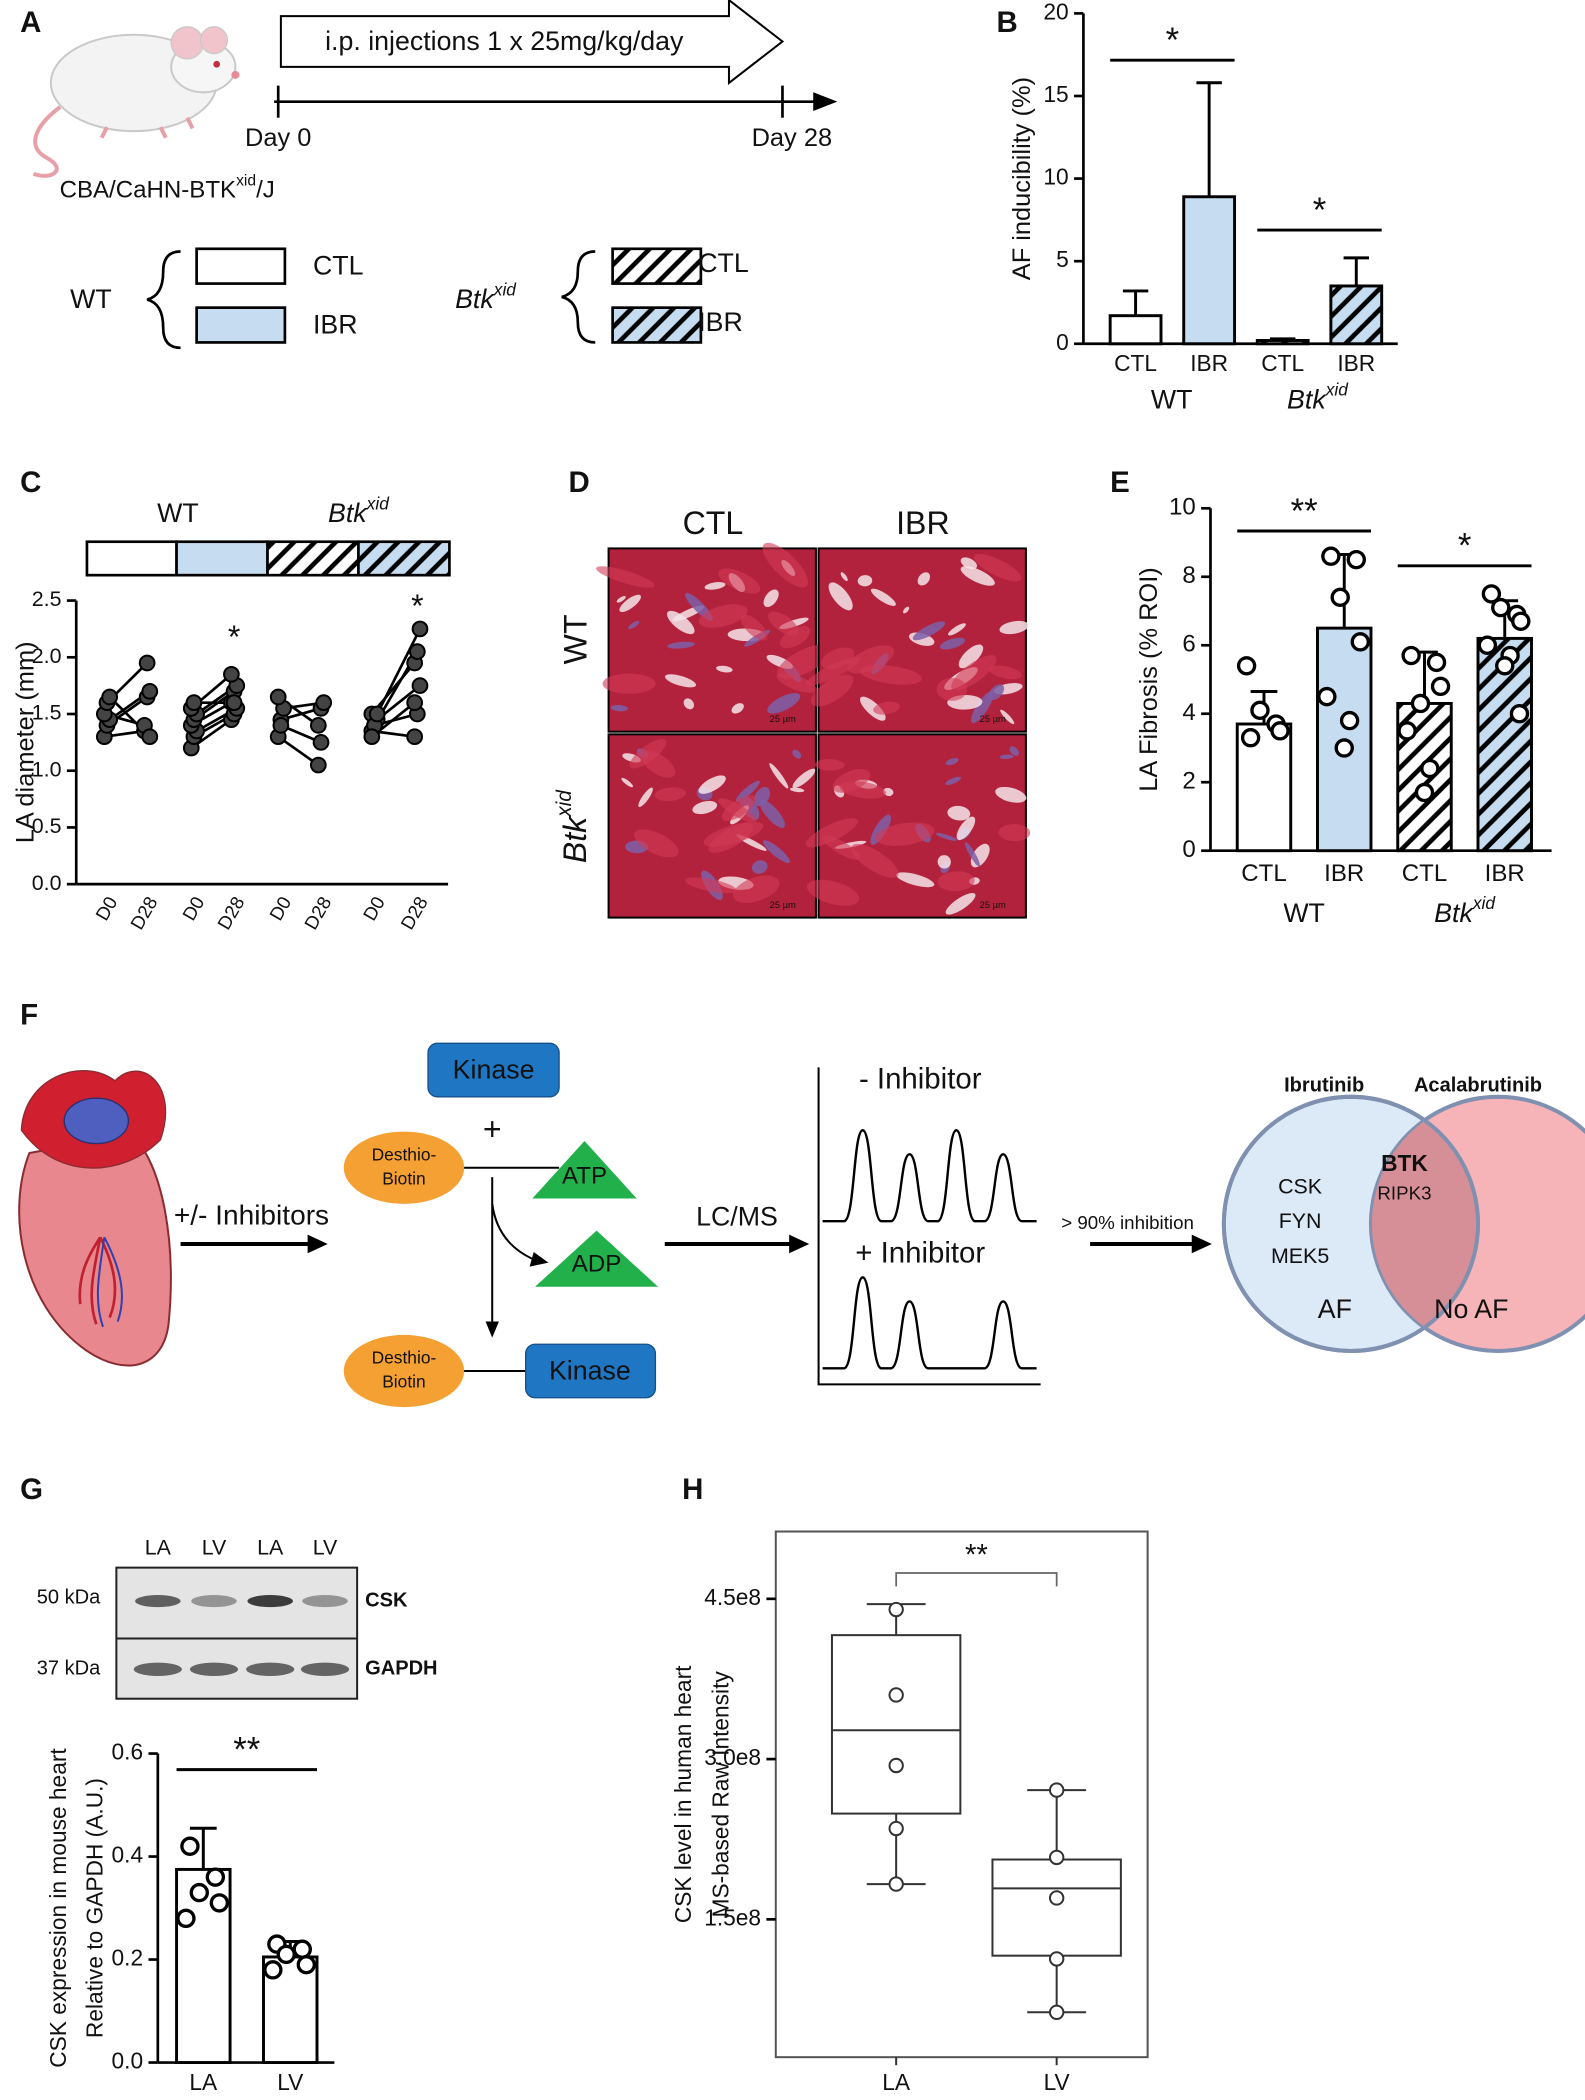  I want to click on group-label: WT, so click(178, 513).